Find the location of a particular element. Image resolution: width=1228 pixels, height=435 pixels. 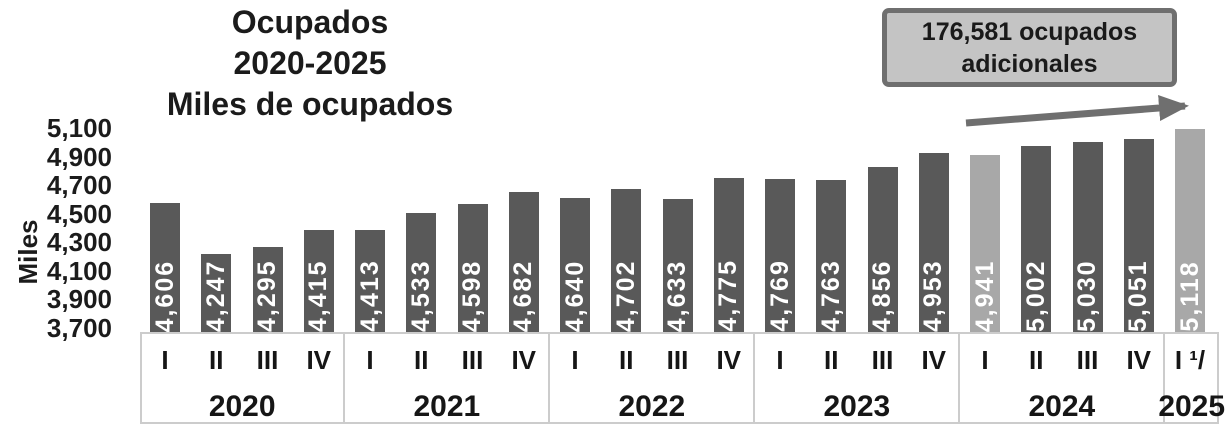

quarter-label-2021-6: II is located at coordinates (421, 360).